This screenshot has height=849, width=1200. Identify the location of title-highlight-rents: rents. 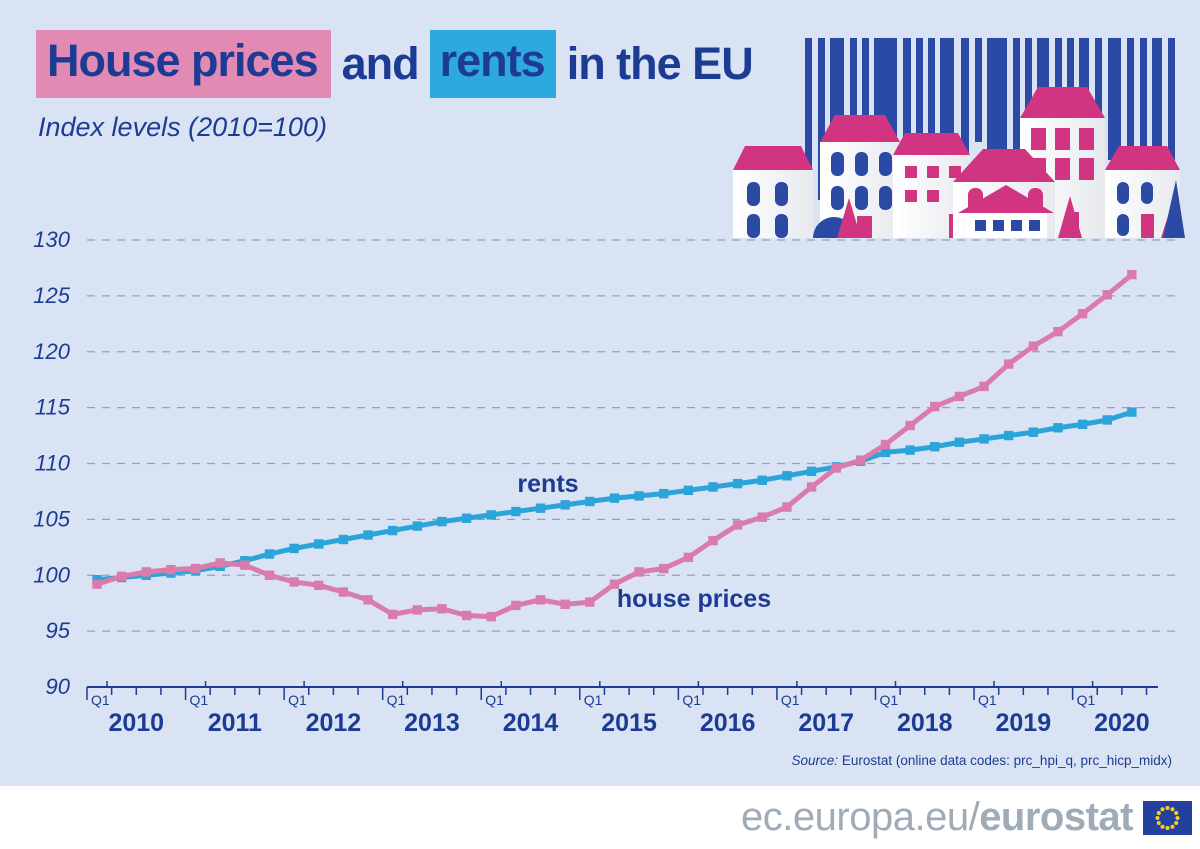
(492, 64).